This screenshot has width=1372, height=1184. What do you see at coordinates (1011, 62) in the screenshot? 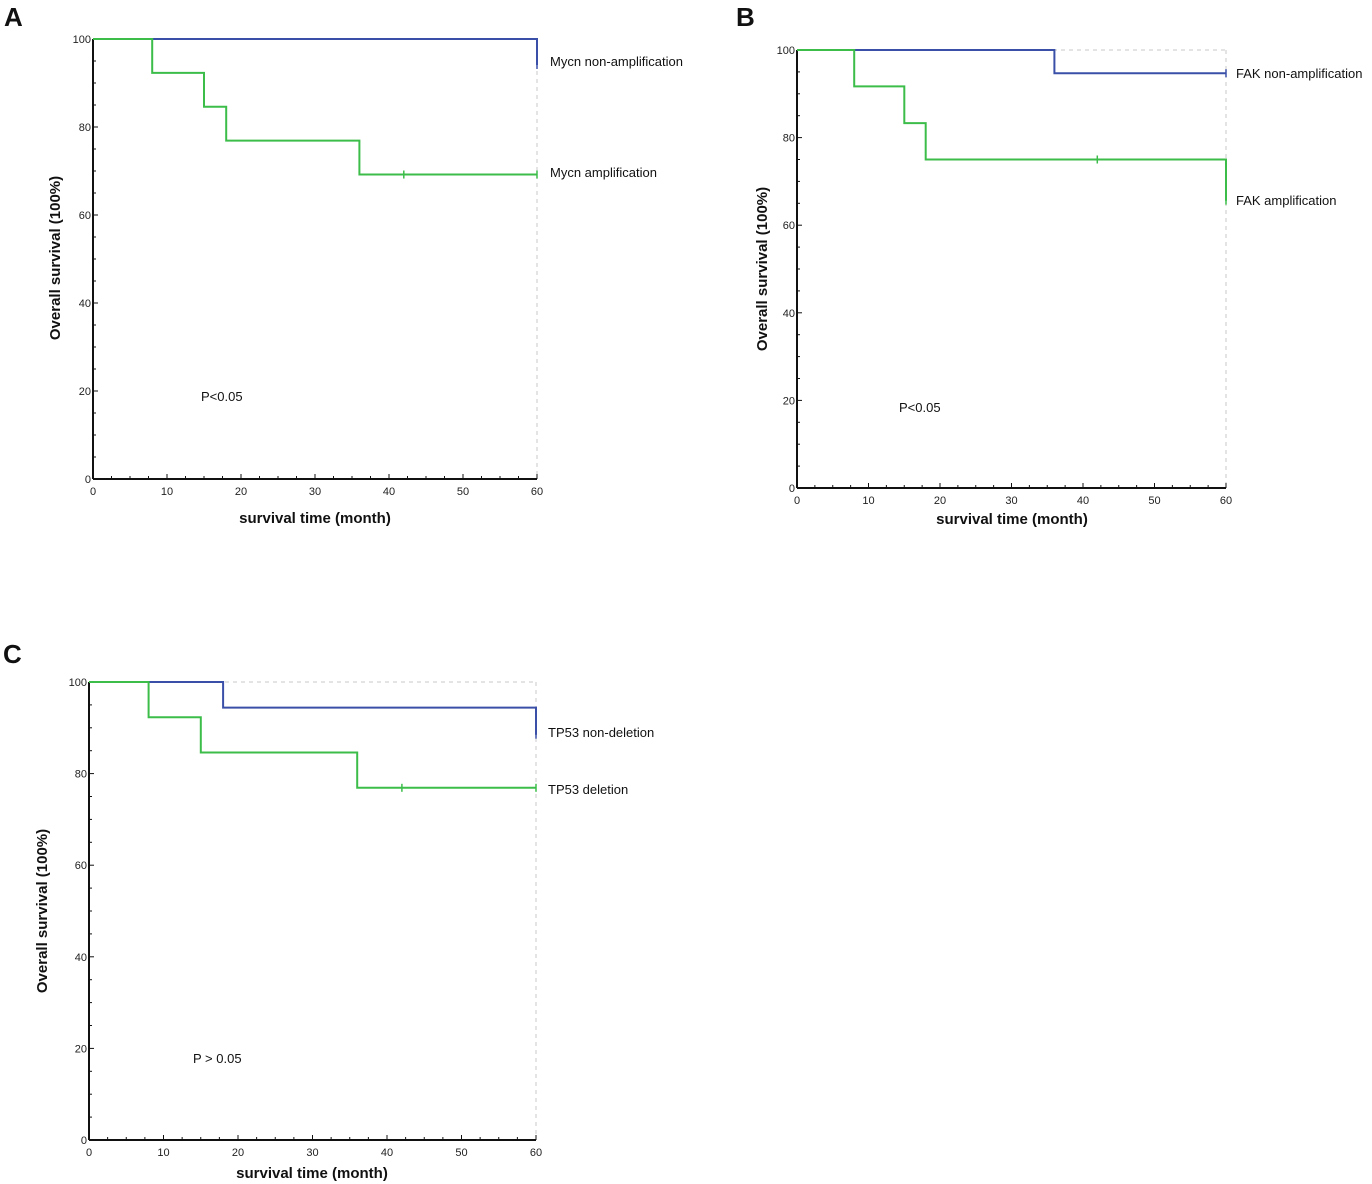
I see `survival-curve-fak-non-amplification` at bounding box center [1011, 62].